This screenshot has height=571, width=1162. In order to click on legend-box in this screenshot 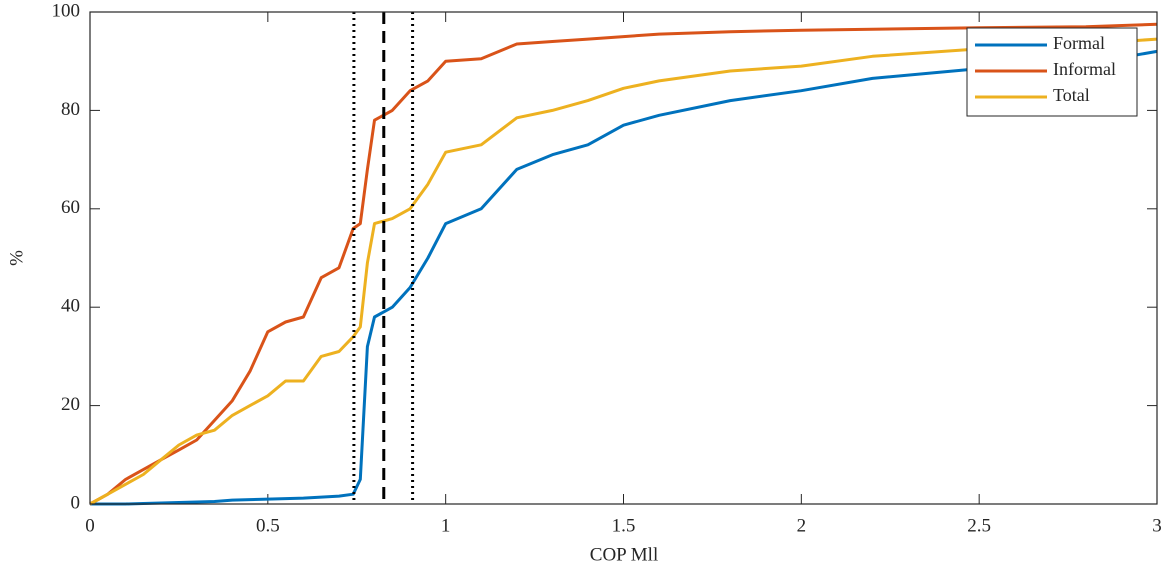, I will do `click(1052, 72)`.